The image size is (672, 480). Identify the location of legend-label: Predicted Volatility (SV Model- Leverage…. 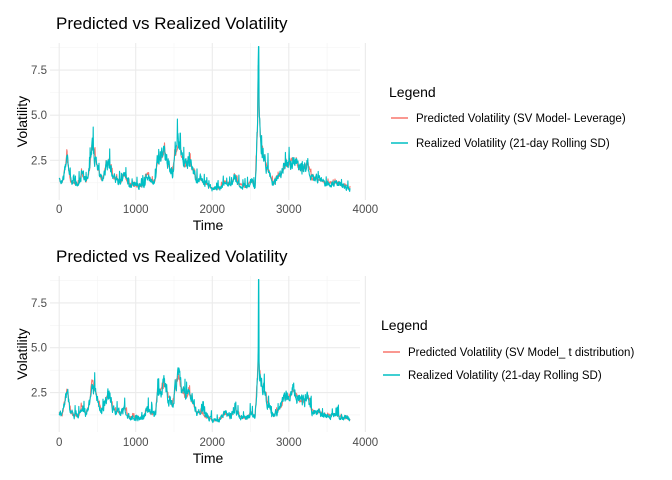
(521, 119).